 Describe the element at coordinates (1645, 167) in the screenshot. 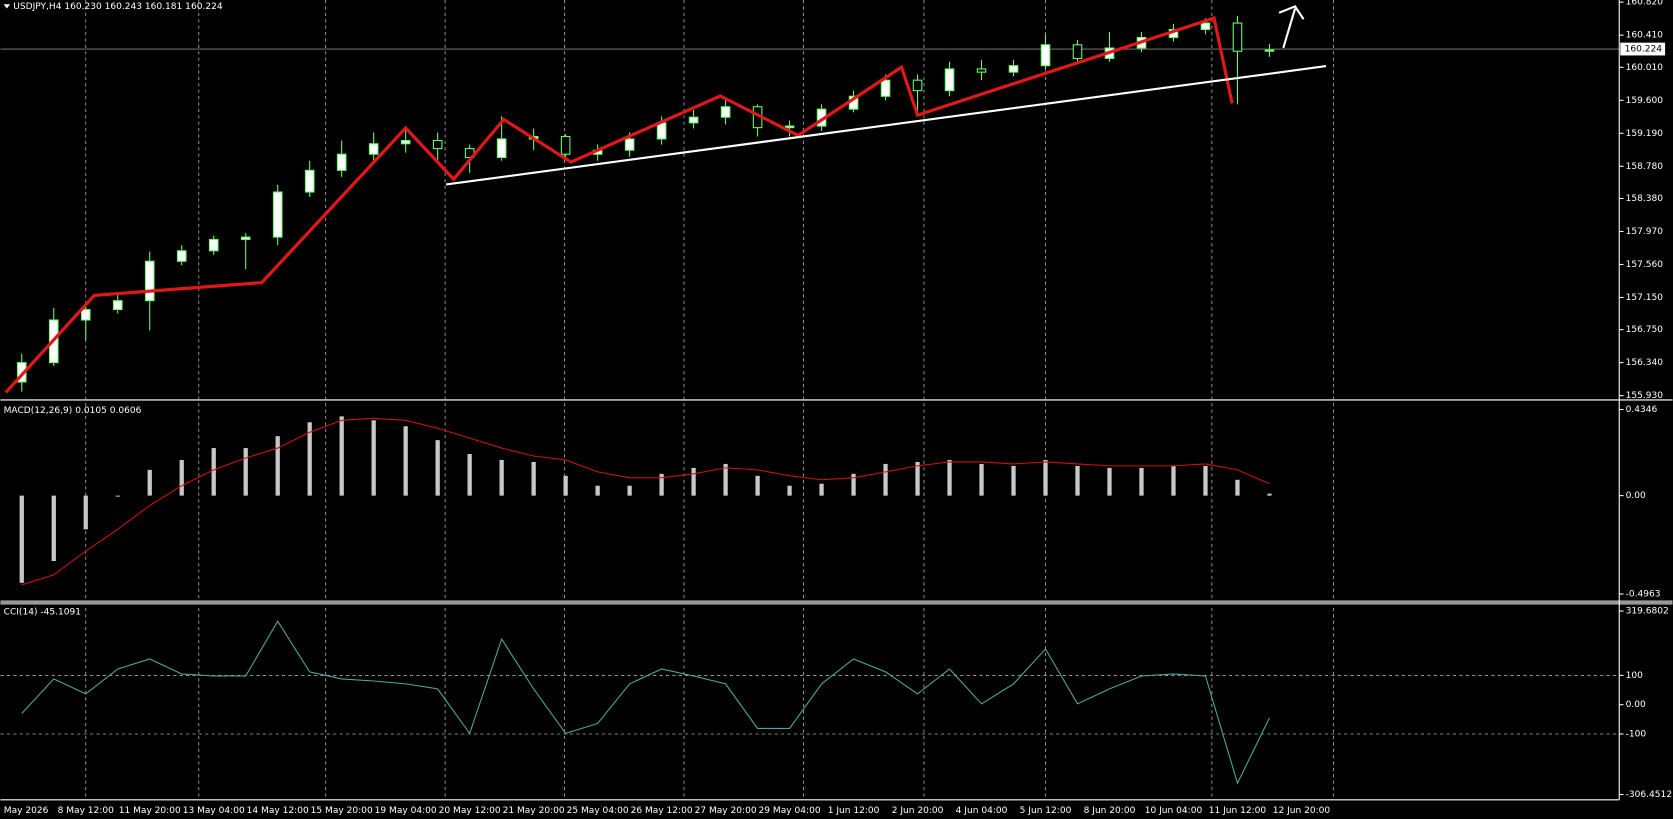

I see `y-tick-label: 158.780` at that location.